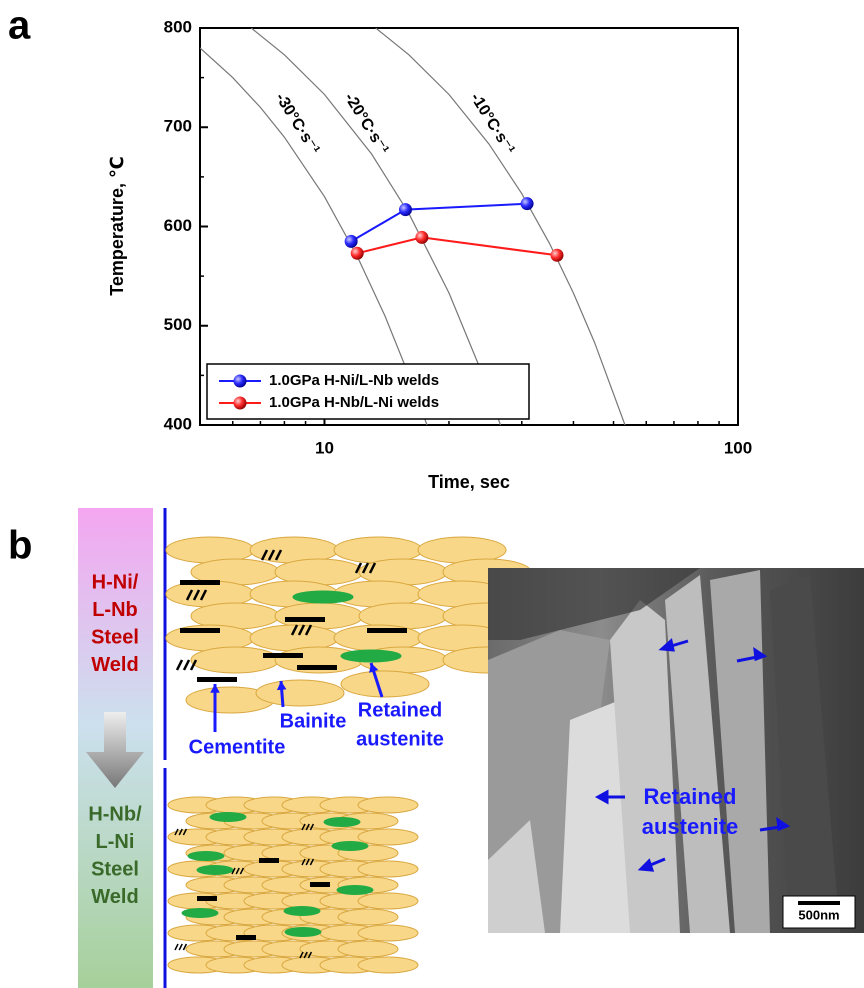  Describe the element at coordinates (240, 403) in the screenshot. I see `legend-marker` at that location.